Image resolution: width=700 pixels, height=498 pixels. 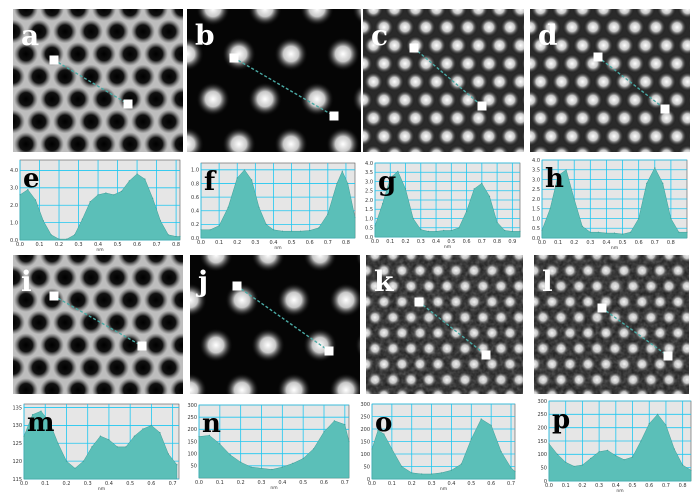 I want to click on y-tick-label: 130, so click(x=17, y=426).